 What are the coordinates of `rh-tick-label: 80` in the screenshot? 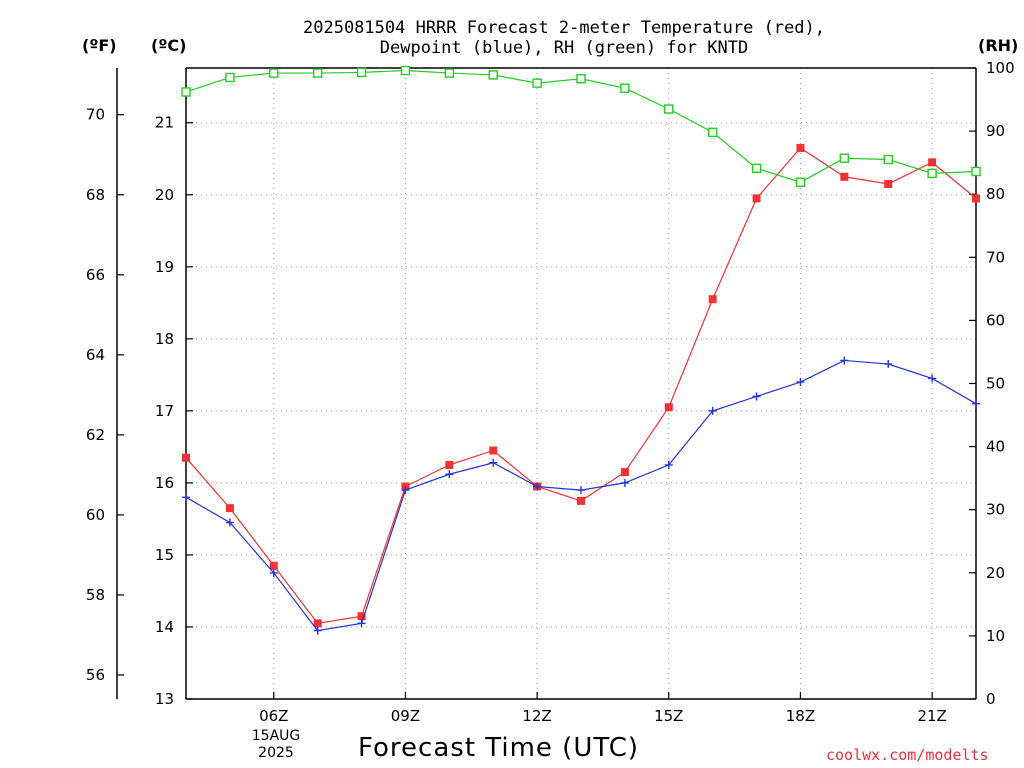 It's located at (995, 194).